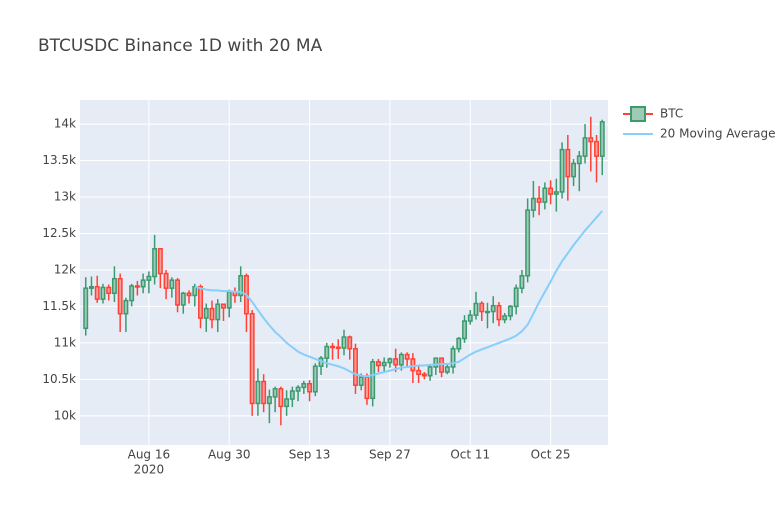 This screenshot has height=525, width=783. What do you see at coordinates (551, 455) in the screenshot?
I see `x-tick-label: Oct 25` at bounding box center [551, 455].